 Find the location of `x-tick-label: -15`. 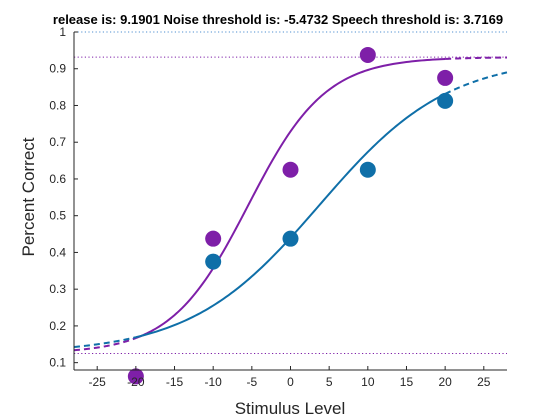

x-tick-label: -15 is located at coordinates (175, 382).